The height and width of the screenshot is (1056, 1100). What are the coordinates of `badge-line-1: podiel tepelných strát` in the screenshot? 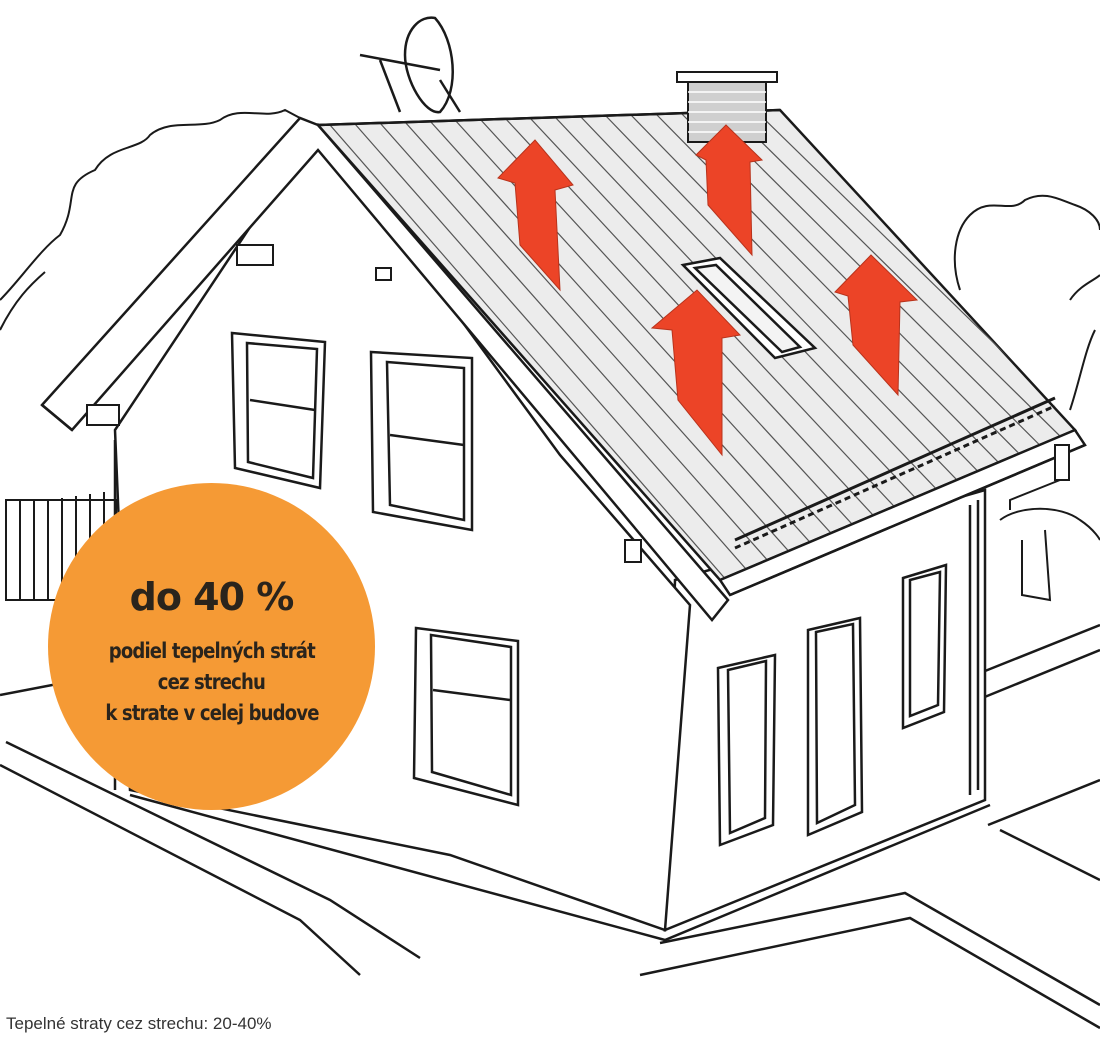 It's located at (211, 651).